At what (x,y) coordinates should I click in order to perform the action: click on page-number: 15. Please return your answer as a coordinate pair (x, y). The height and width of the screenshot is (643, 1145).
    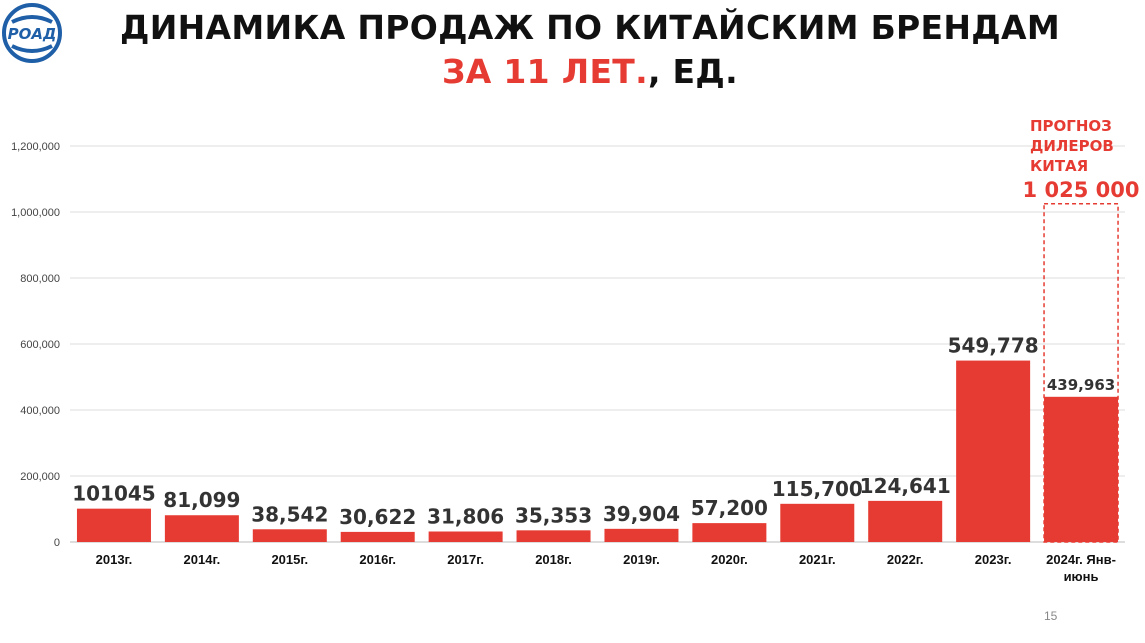
    Looking at the image, I should click on (1051, 616).